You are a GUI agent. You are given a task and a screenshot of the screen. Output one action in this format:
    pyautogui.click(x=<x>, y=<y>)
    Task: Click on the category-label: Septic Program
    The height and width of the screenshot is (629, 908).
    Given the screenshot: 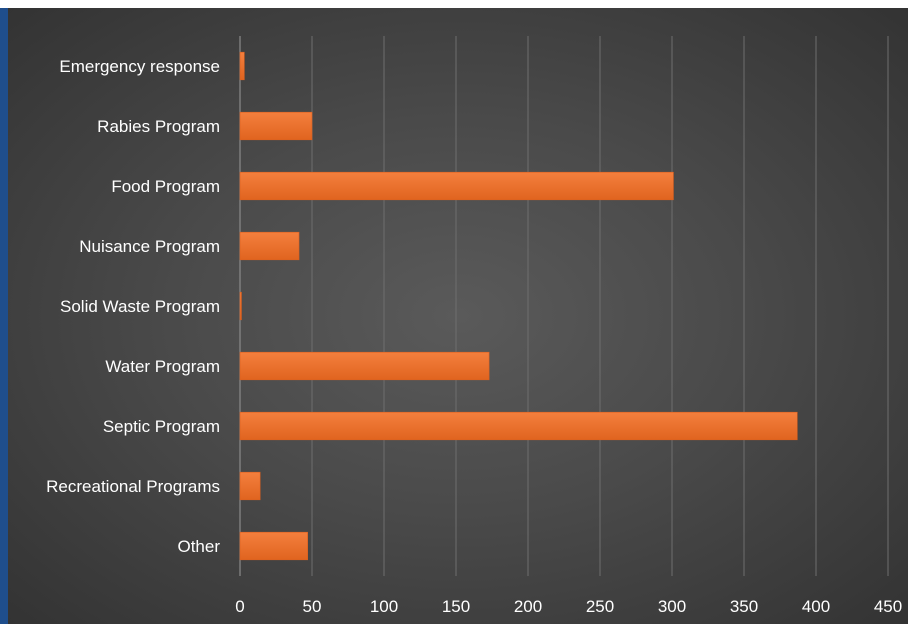 What is the action you would take?
    pyautogui.click(x=161, y=426)
    